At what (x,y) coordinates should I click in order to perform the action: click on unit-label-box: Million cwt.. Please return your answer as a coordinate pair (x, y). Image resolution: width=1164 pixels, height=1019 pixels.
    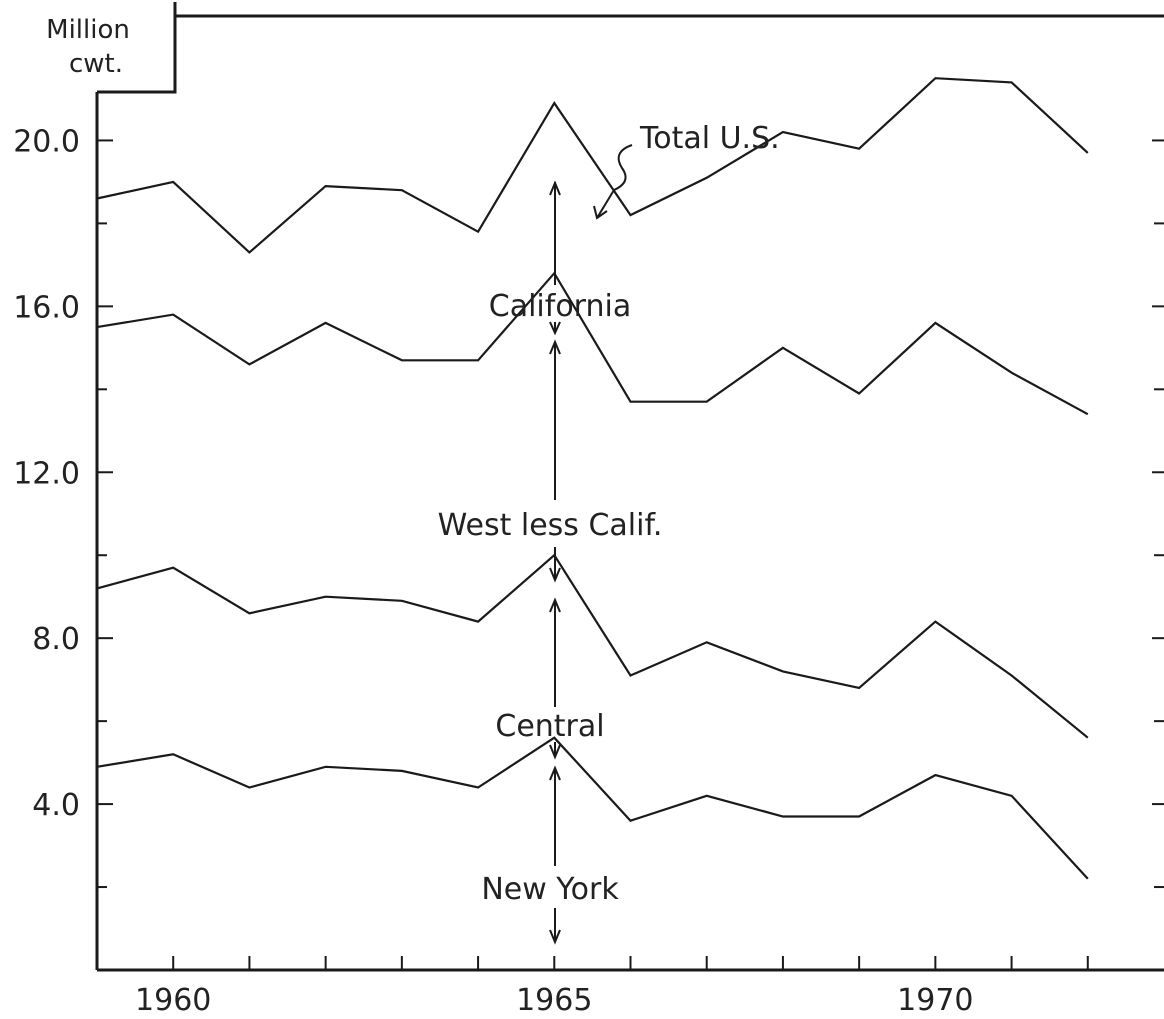
    Looking at the image, I should click on (111, 48).